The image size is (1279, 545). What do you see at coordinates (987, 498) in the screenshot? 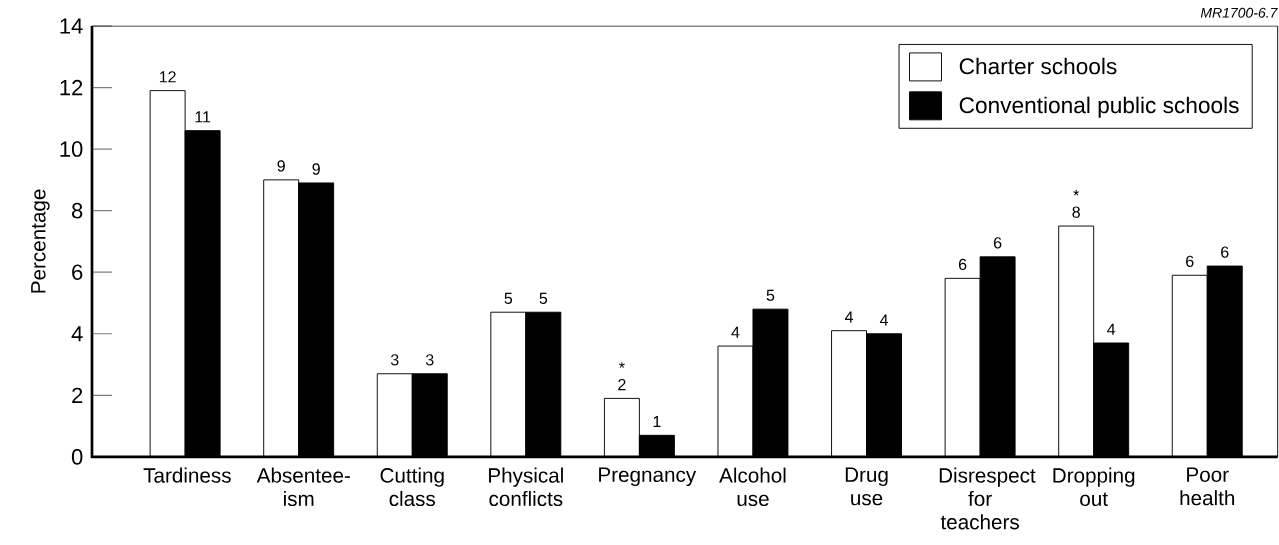
I see `x-tick-label: Disrespect for teachers` at bounding box center [987, 498].